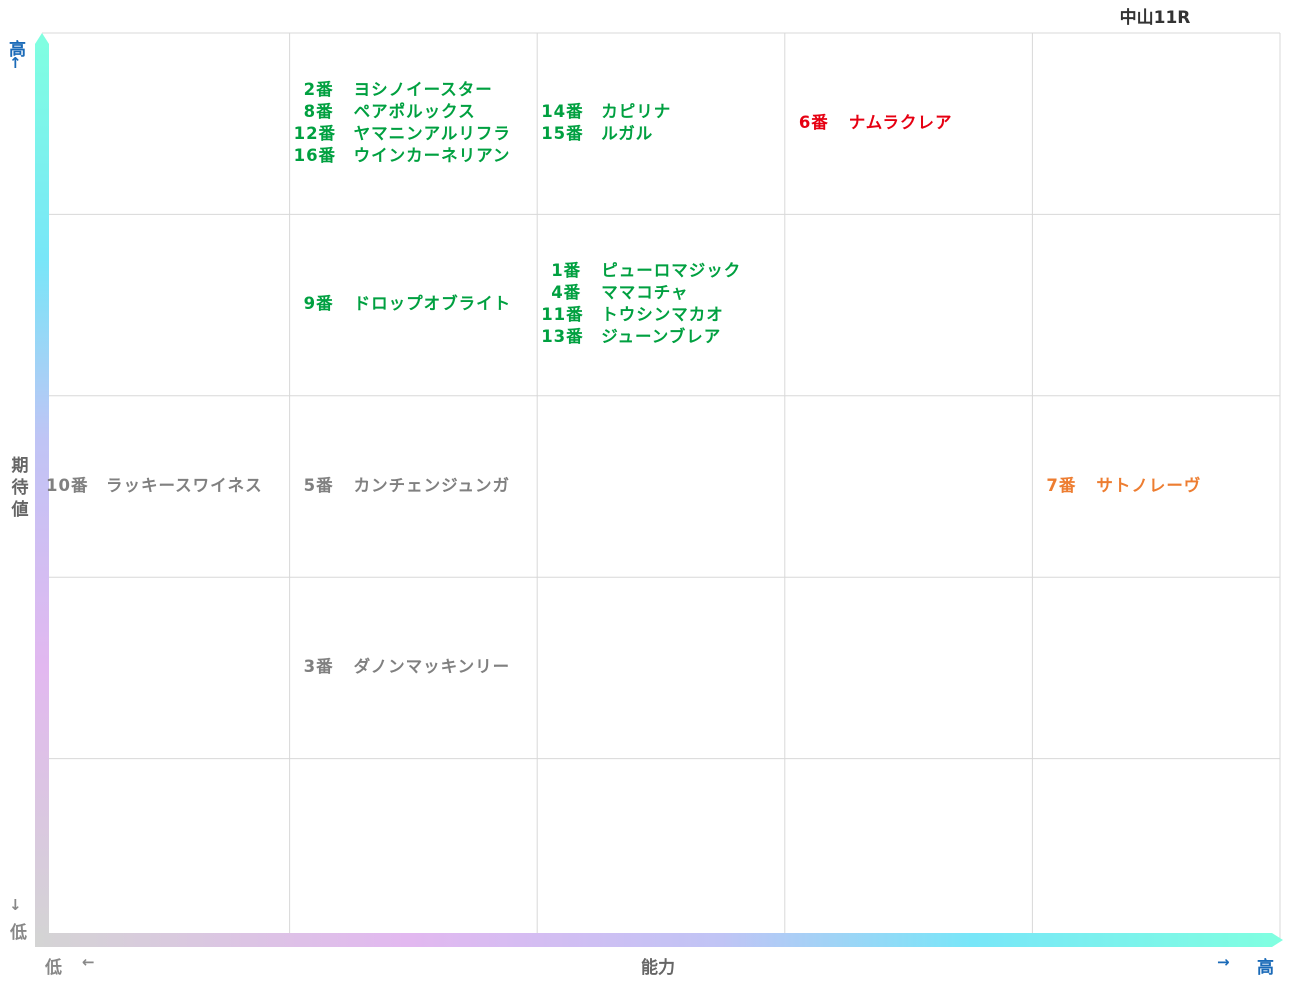 This screenshot has height=983, width=1291. Describe the element at coordinates (18, 933) in the screenshot. I see `y-axis-low-label: 低` at that location.